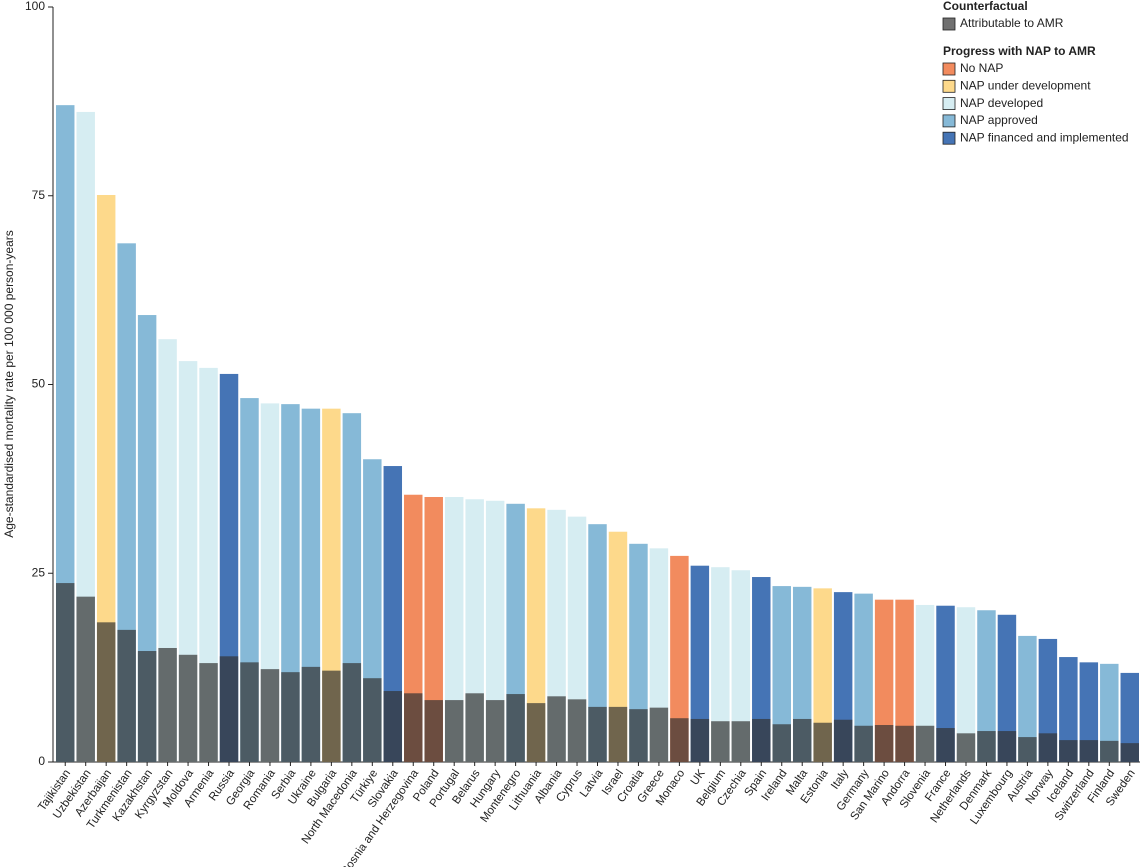 Image resolution: width=1140 pixels, height=867 pixels. What do you see at coordinates (41, 761) in the screenshot?
I see `y-tick-label: 0` at bounding box center [41, 761].